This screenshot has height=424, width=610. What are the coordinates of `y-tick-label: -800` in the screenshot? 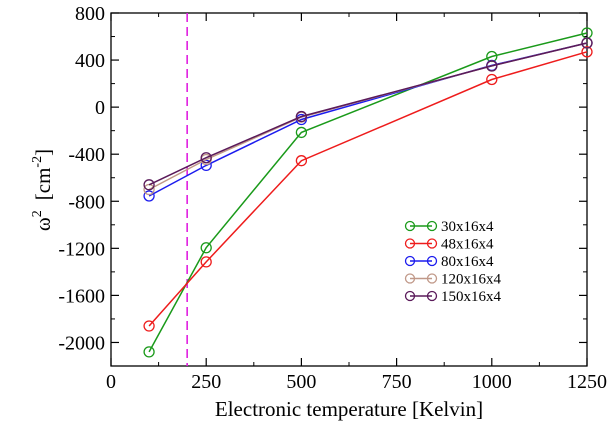 It's located at (86, 202).